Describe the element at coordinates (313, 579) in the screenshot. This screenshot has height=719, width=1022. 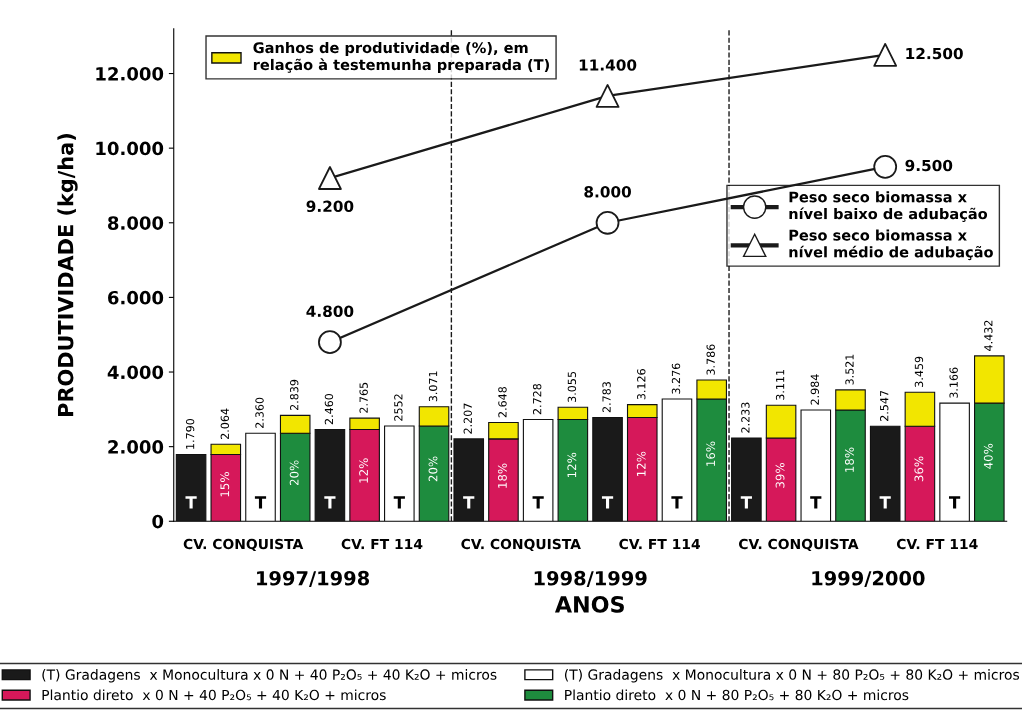
I see `text: 1997/1998` at that location.